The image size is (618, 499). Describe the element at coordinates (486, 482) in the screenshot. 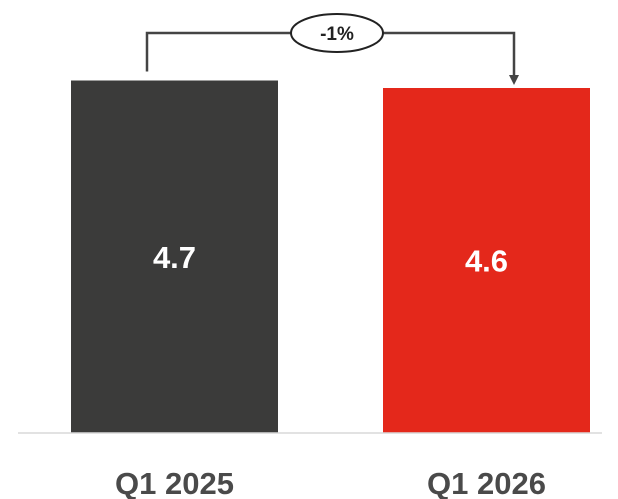

I see `category-label-2: Q1 2026` at that location.